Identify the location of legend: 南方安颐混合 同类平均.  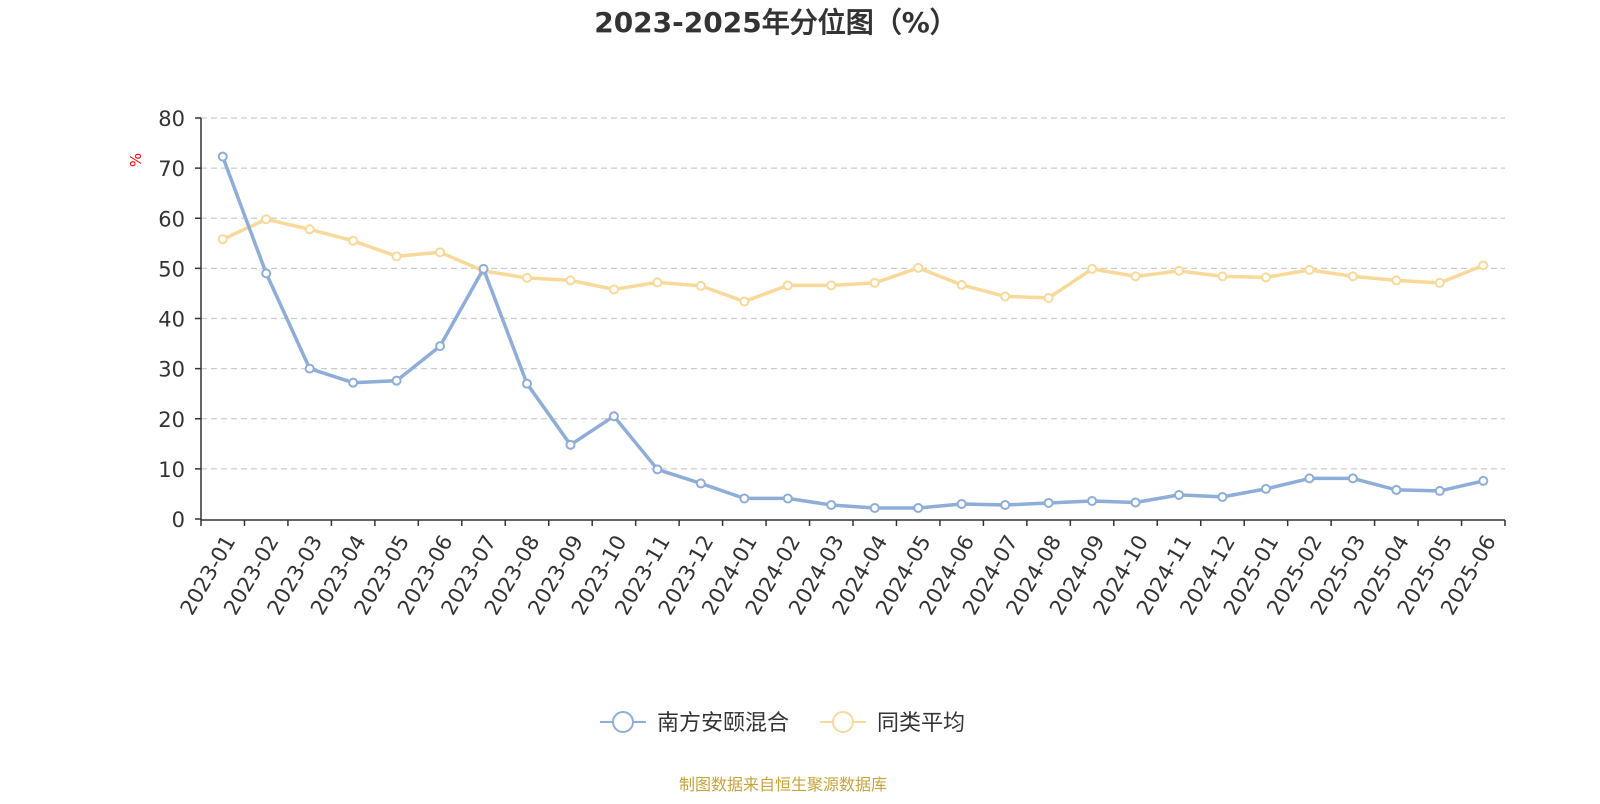
(782, 723).